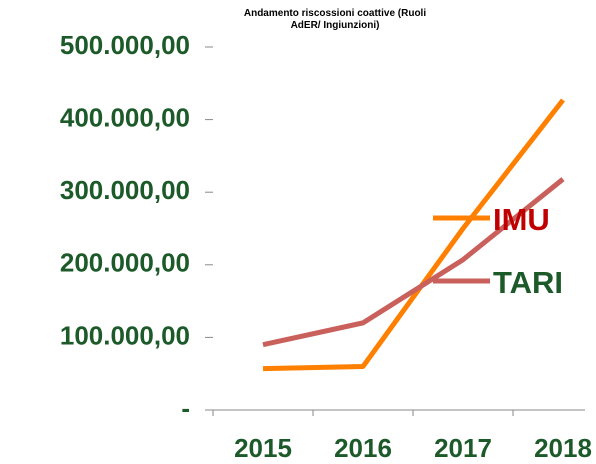 This screenshot has height=464, width=596. Describe the element at coordinates (521, 219) in the screenshot. I see `legend-label: IMU` at that location.